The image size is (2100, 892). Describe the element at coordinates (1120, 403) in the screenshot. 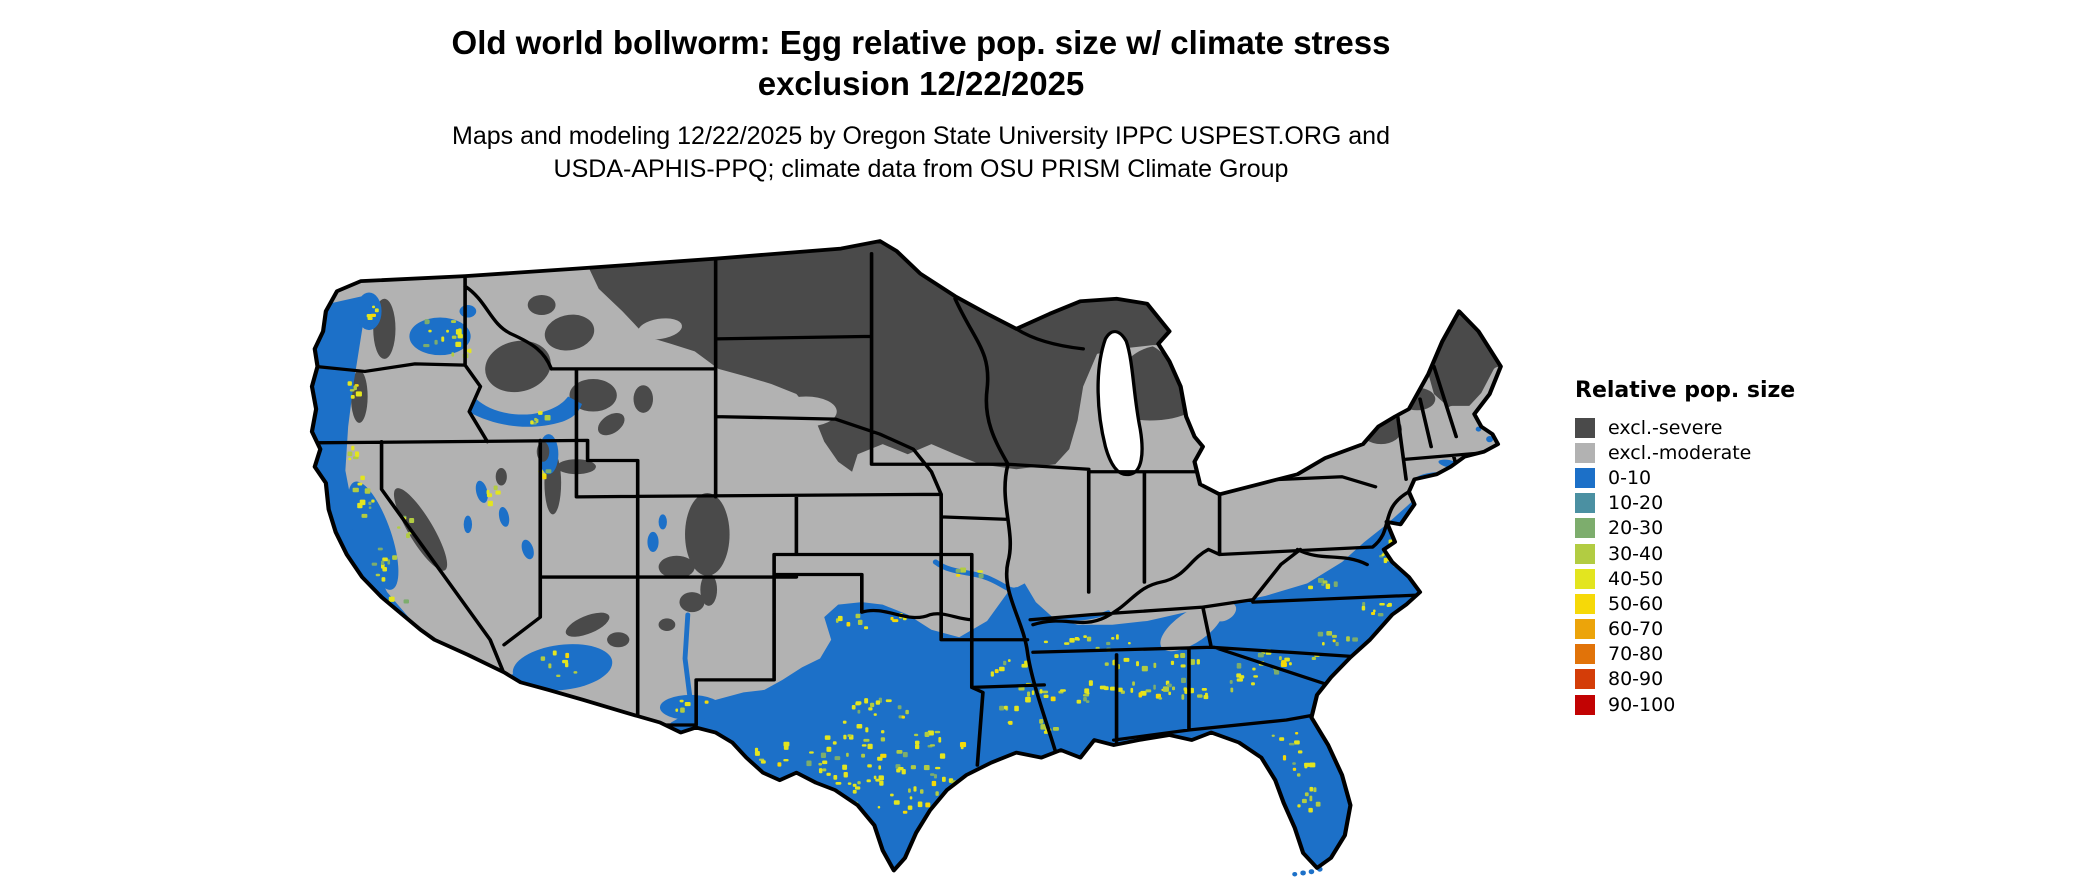

I see `great-lakes` at that location.